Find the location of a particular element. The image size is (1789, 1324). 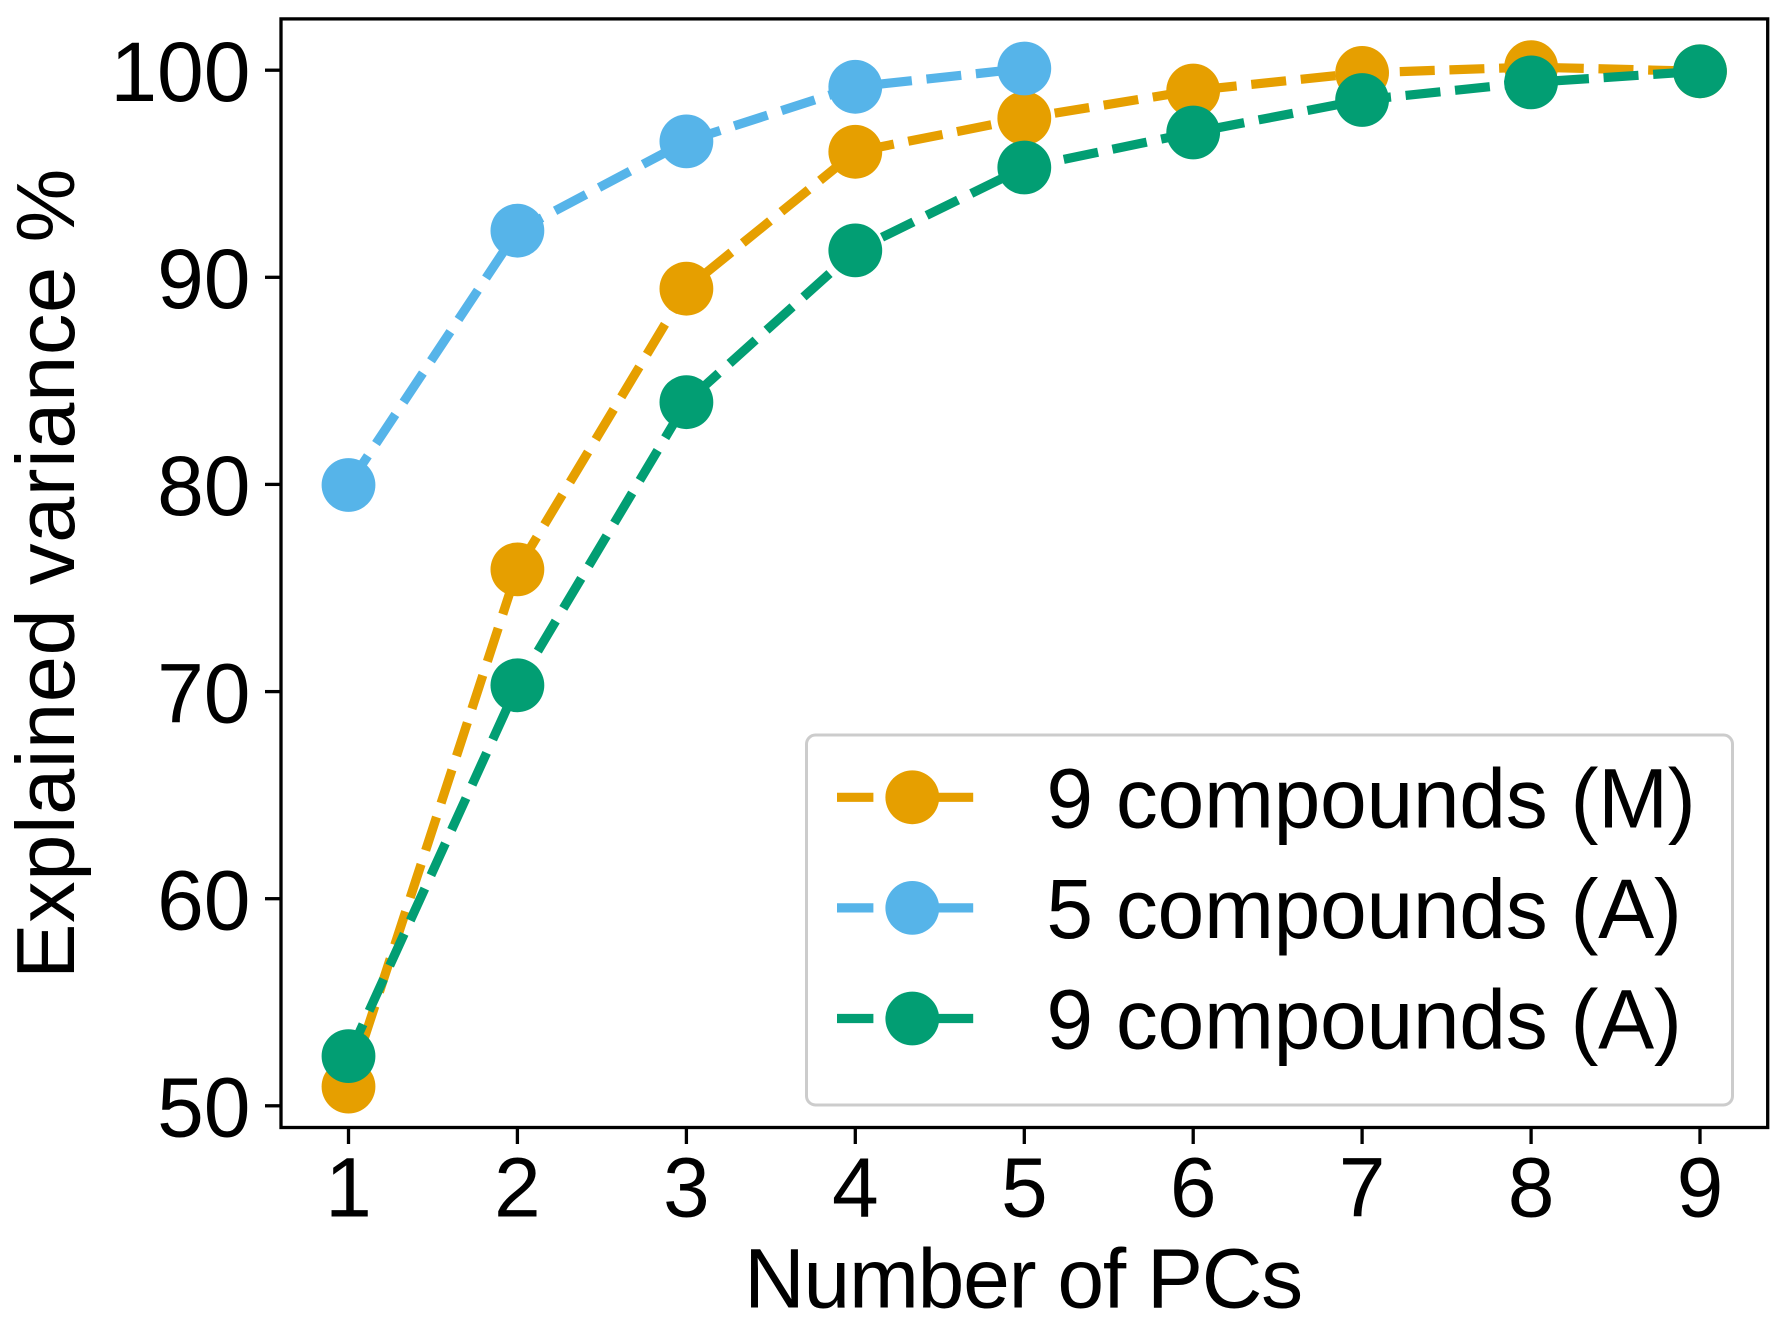

svg-text: 6 is located at coordinates (1193, 1188).